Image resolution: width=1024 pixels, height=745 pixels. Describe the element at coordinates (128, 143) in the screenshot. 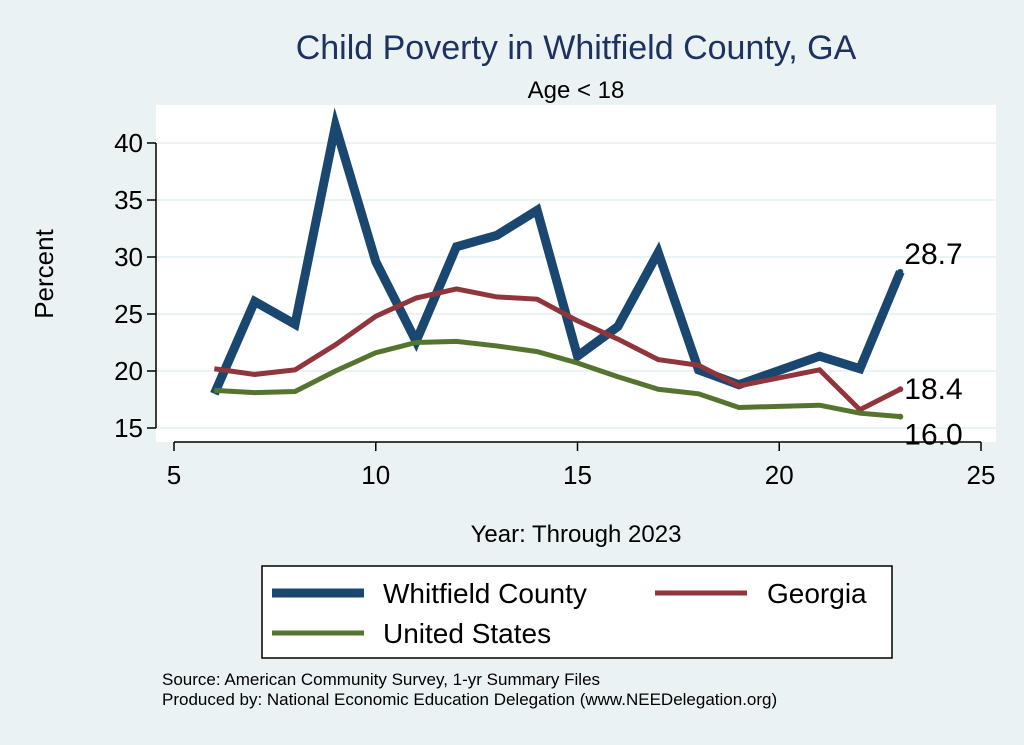

I see `y-tick-label-40: 40` at that location.